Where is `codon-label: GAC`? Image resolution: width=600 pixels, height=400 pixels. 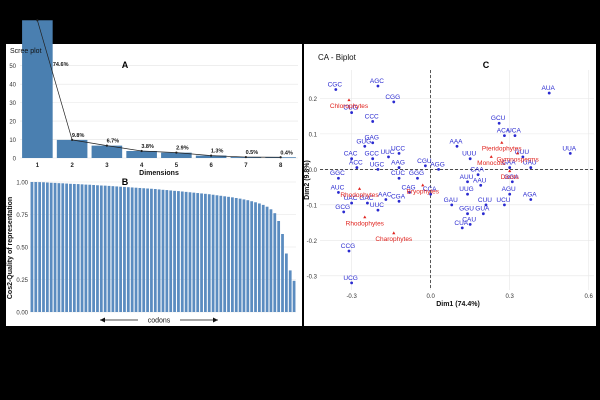
codon-label: GAC is located at coordinates (366, 198).